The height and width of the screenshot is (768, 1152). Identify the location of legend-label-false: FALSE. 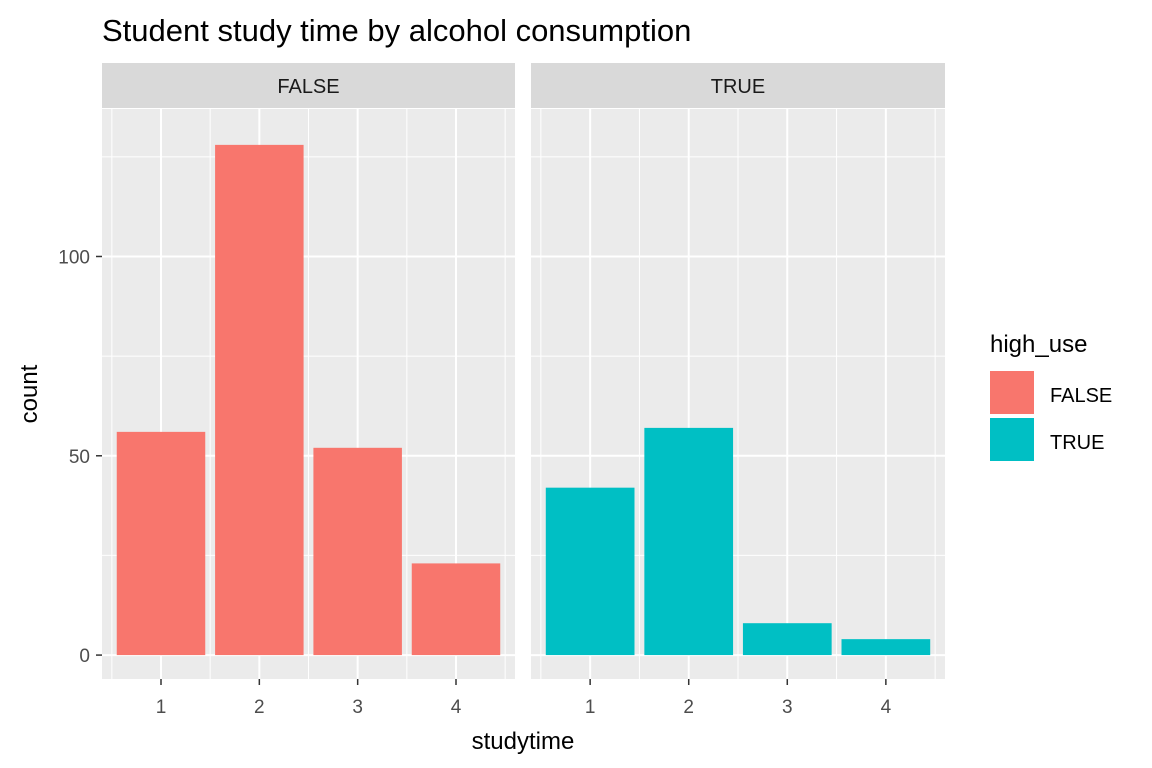
(1081, 396).